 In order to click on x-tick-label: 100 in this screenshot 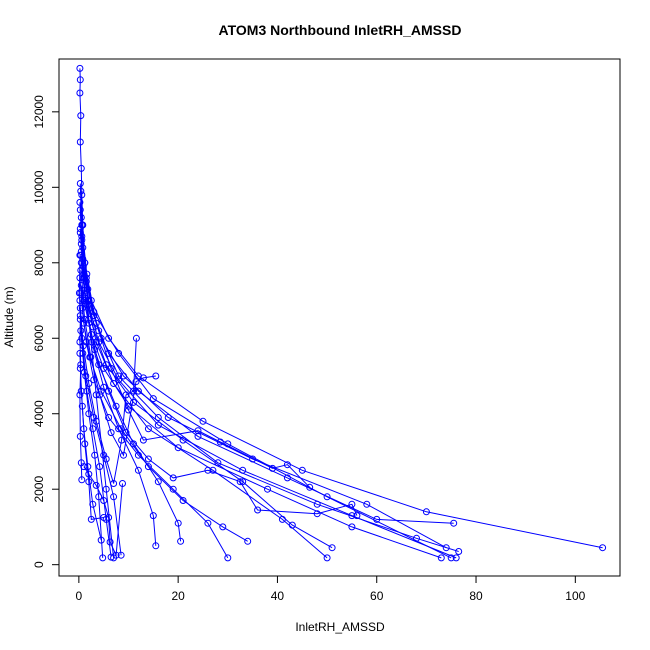, I will do `click(575, 596)`.